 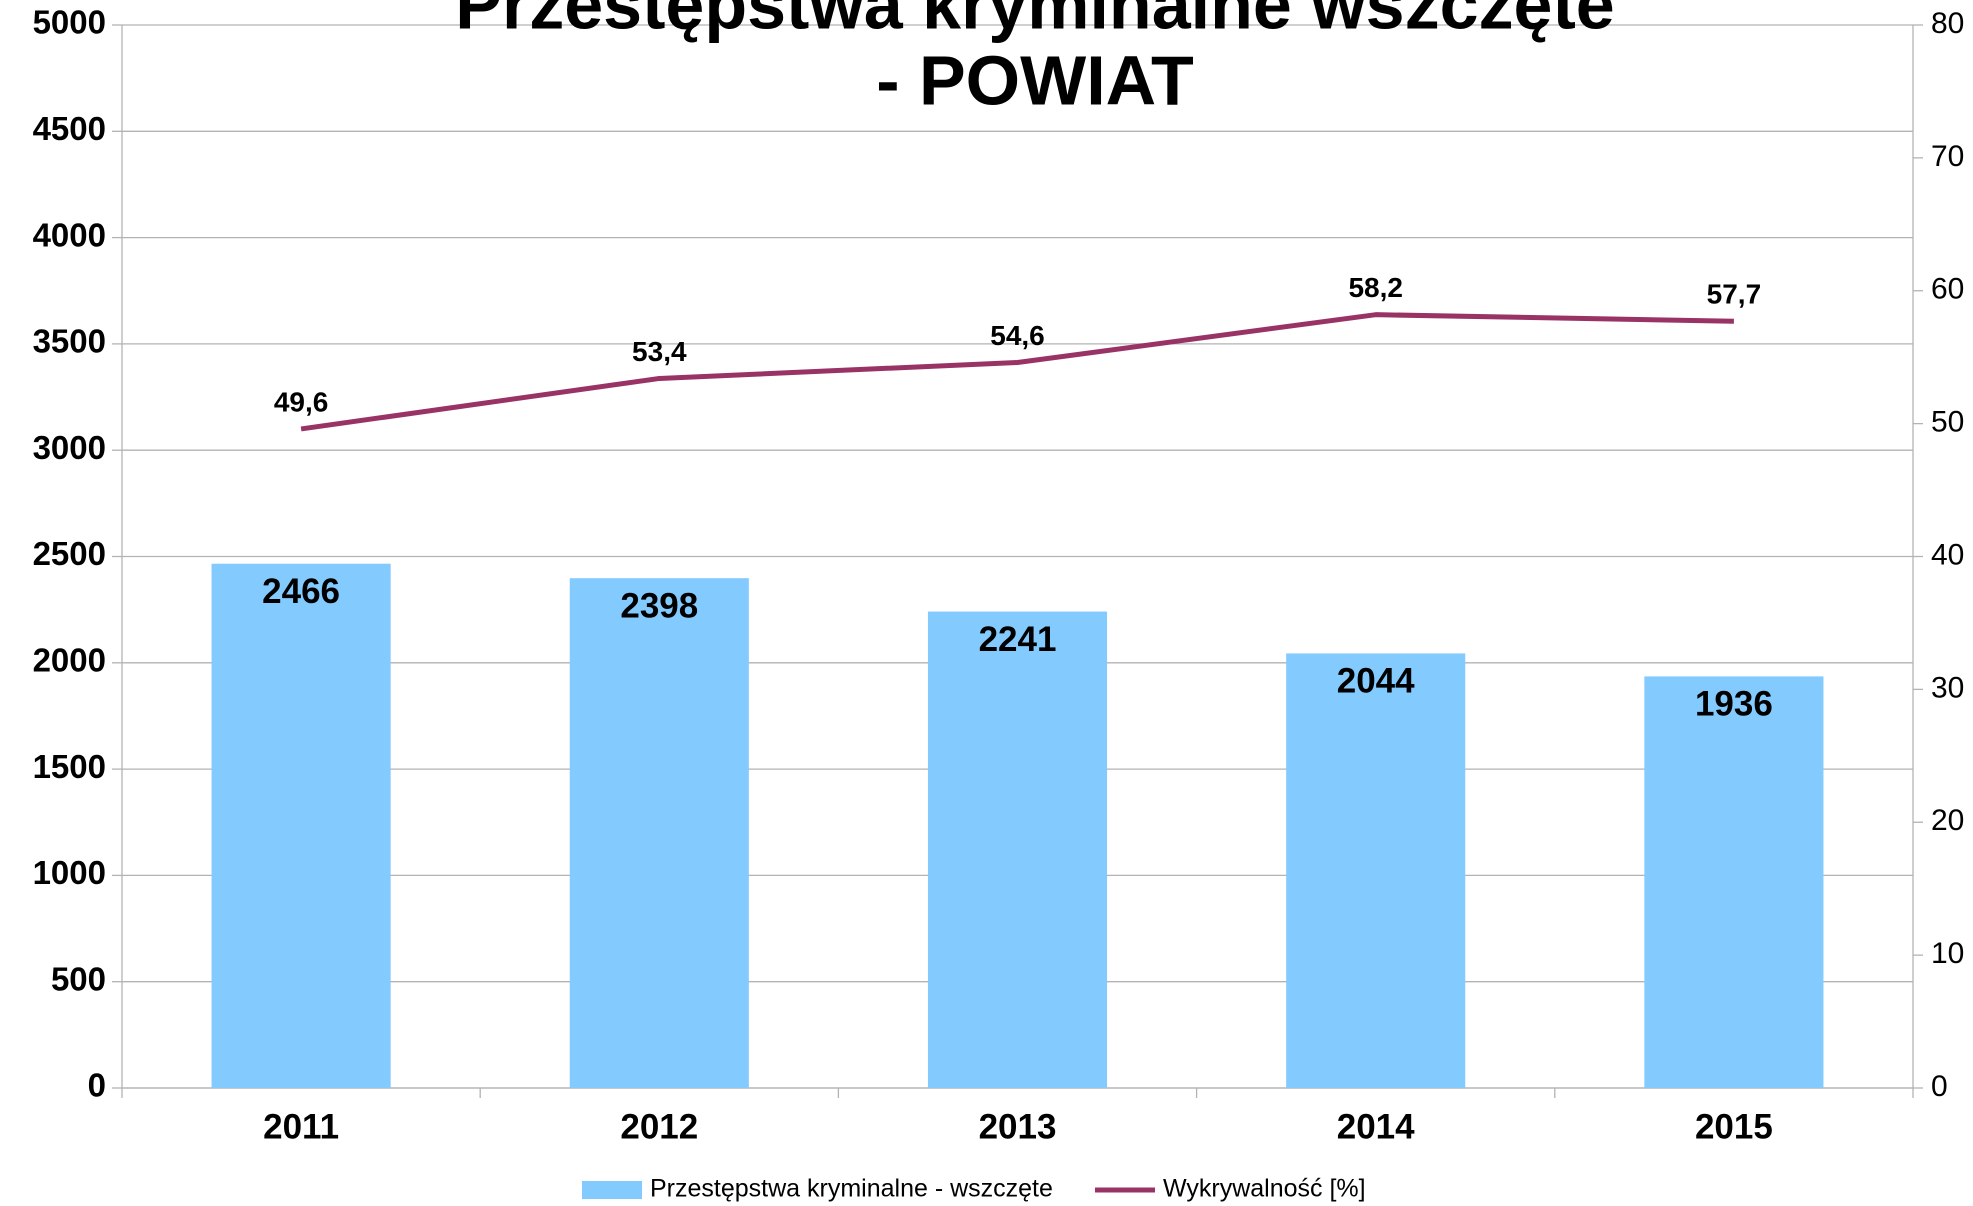 I want to click on y-tick-label: 4500, so click(x=69, y=128).